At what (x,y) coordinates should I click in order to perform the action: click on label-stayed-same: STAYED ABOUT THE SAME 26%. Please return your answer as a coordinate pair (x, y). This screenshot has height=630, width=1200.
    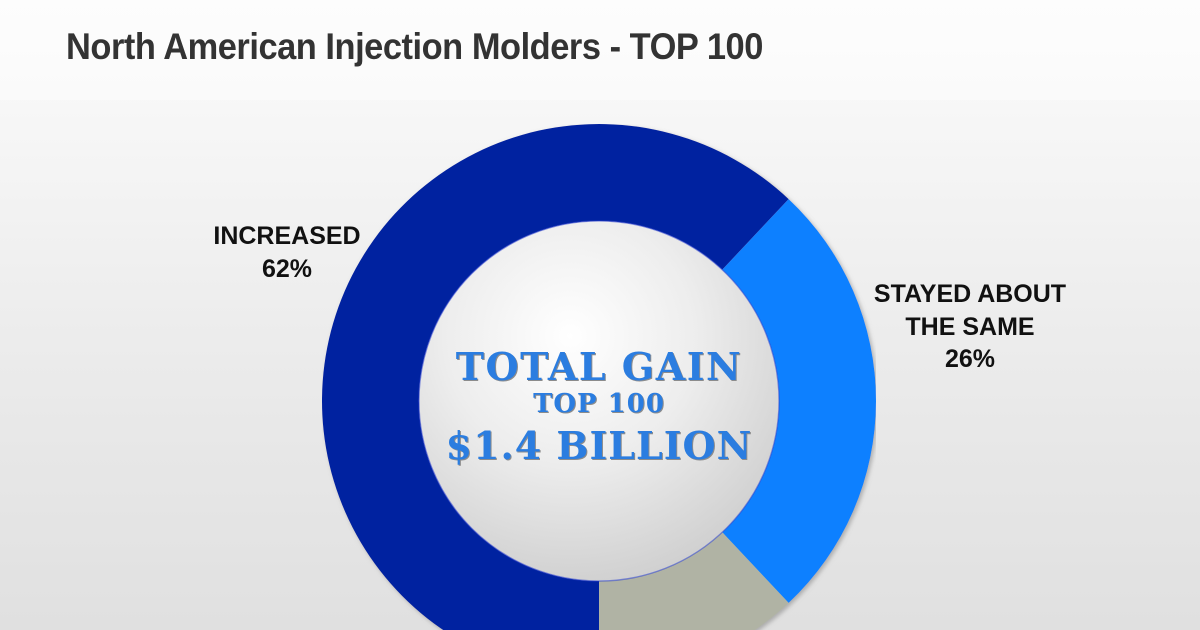
    Looking at the image, I should click on (970, 327).